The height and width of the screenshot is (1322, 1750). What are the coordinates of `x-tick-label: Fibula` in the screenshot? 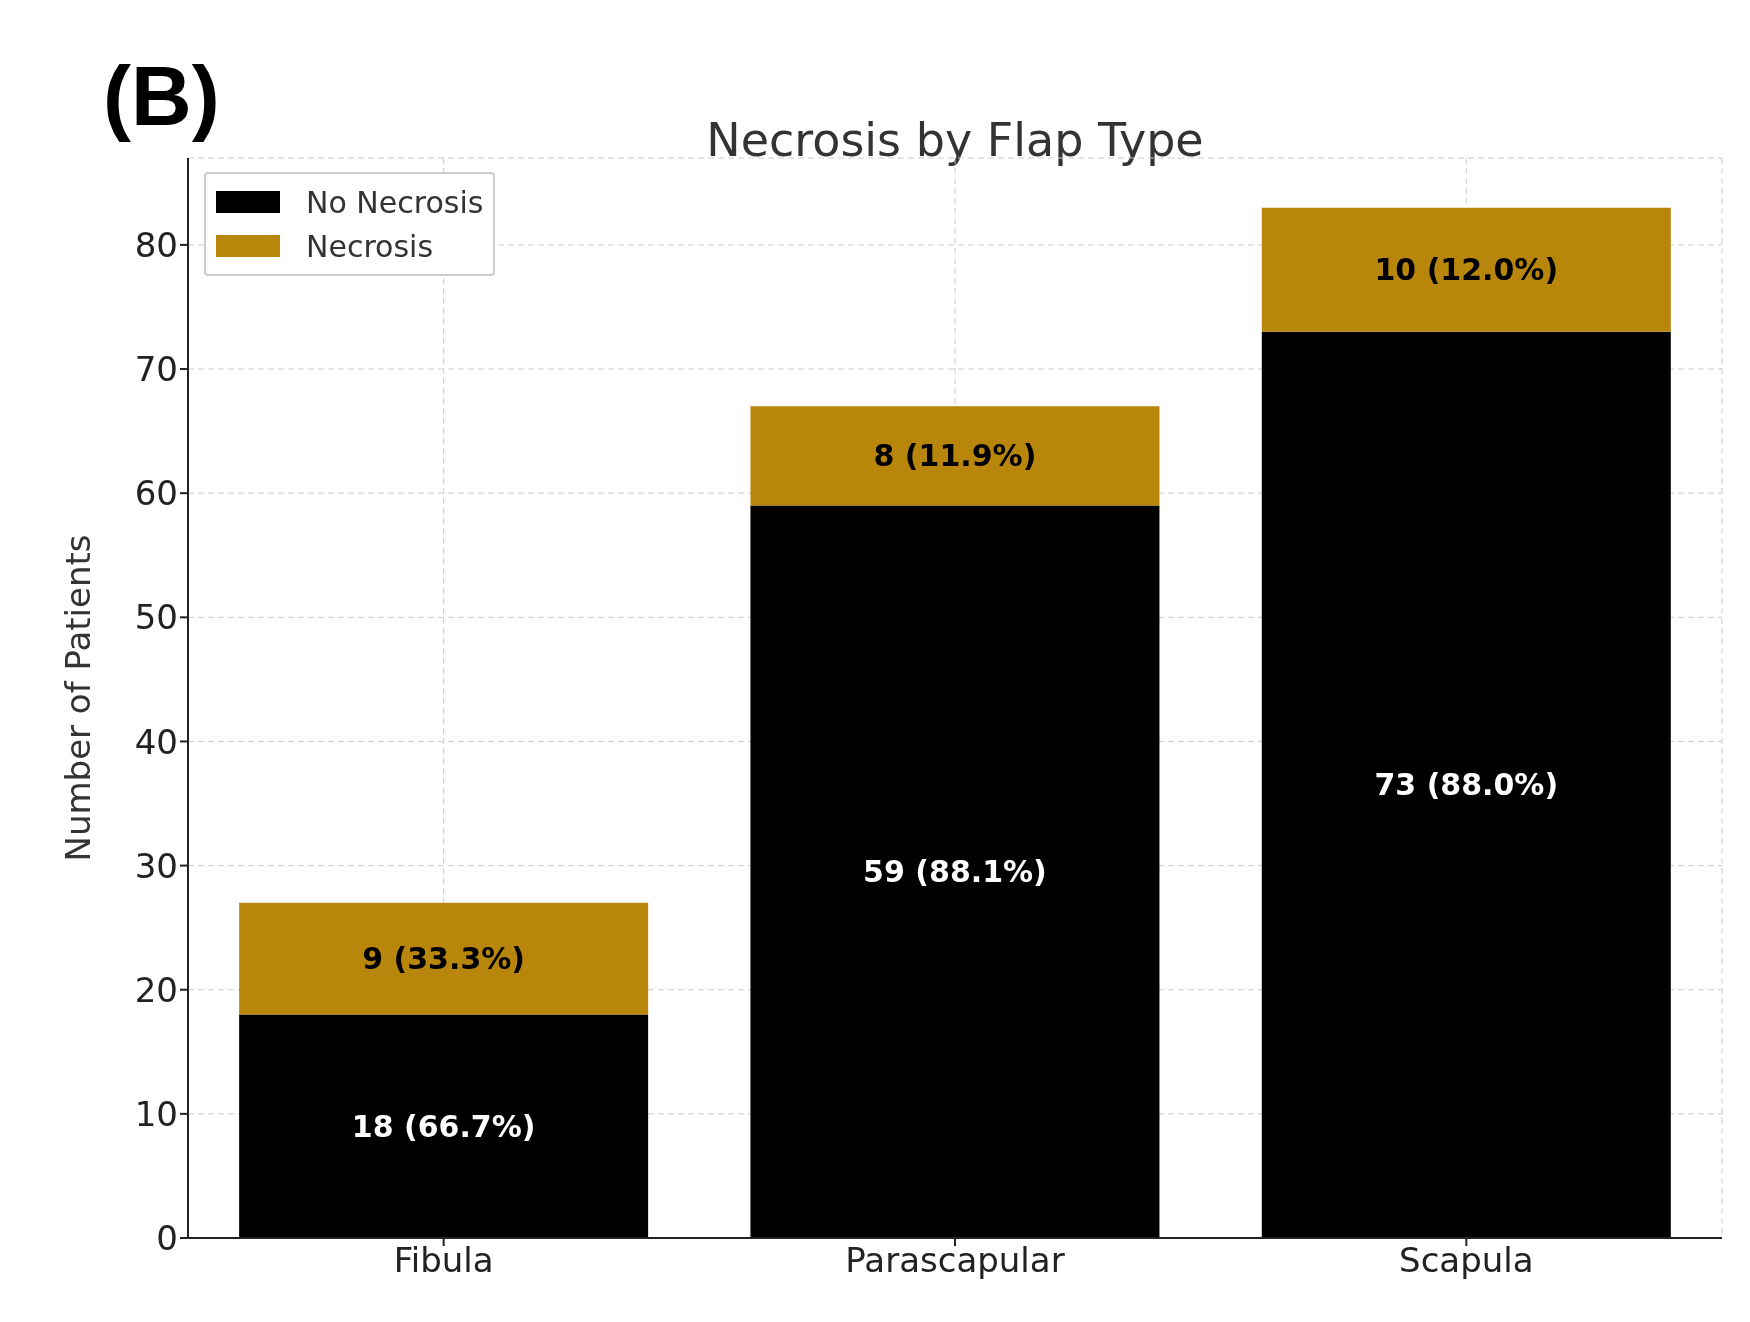 It's located at (443, 1260).